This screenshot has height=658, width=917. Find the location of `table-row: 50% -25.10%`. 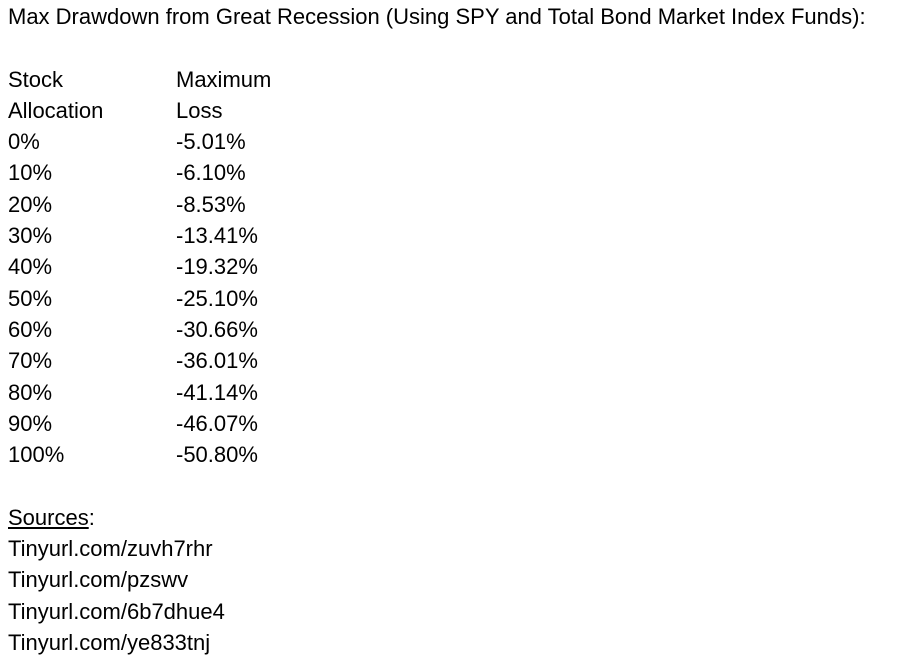

table-row: 50% -25.10% is located at coordinates (460, 298).